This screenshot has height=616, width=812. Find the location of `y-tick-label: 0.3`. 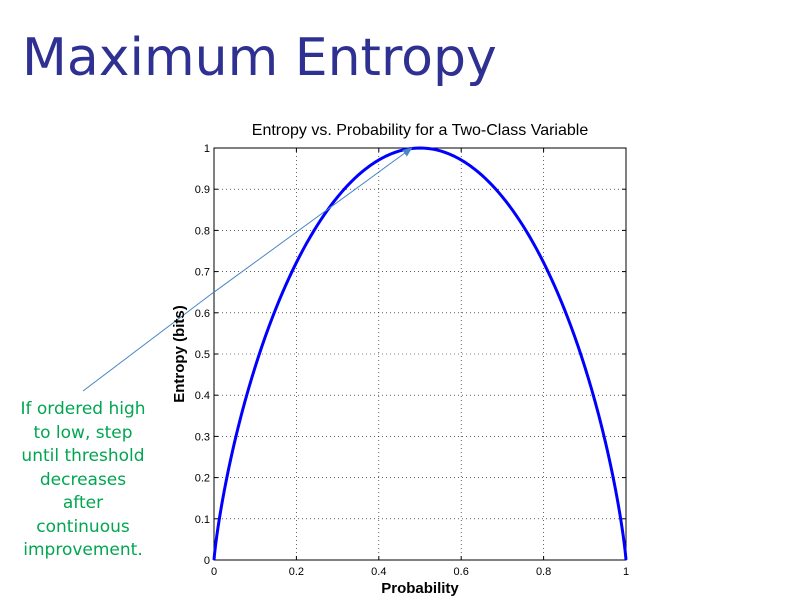

y-tick-label: 0.3 is located at coordinates (202, 437).